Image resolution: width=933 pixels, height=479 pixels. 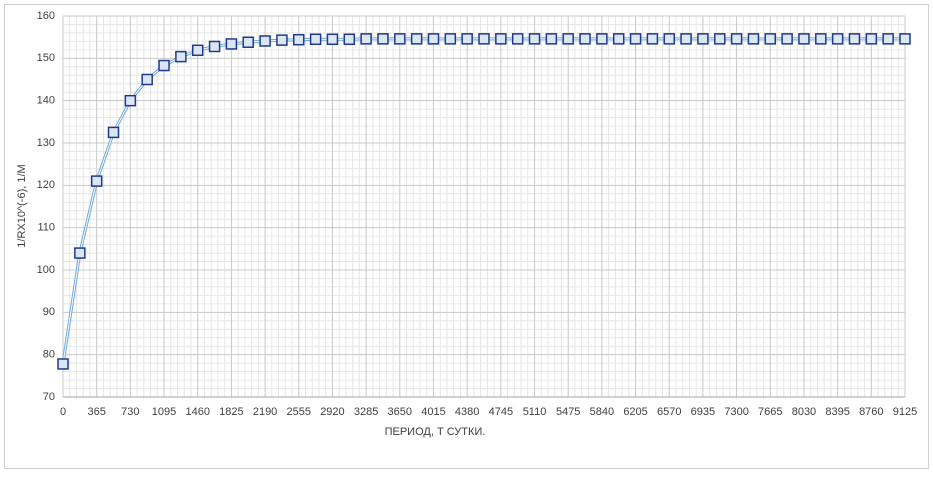 I want to click on x-tick-label: 1460, so click(x=197, y=412).